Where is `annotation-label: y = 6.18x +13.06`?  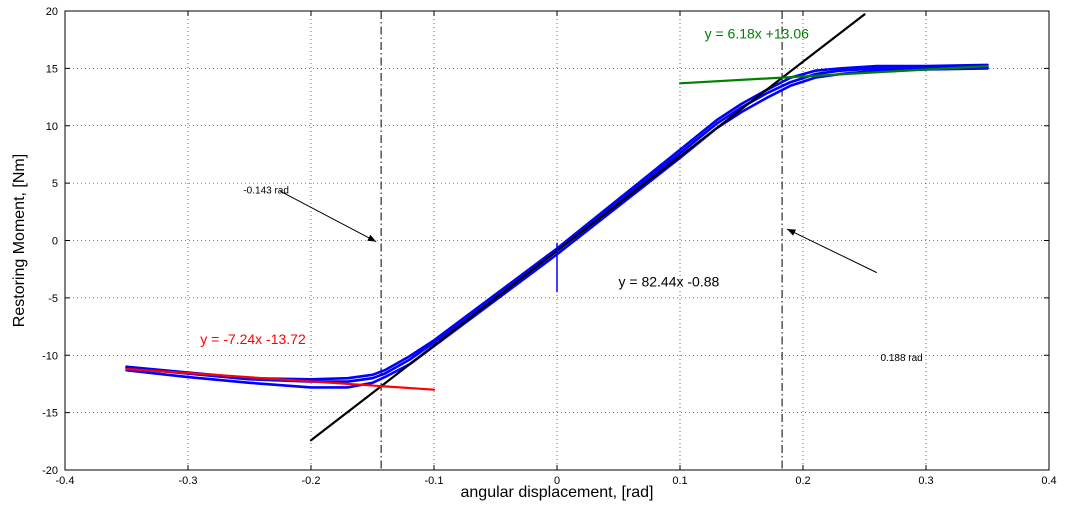 annotation-label: y = 6.18x +13.06 is located at coordinates (757, 34).